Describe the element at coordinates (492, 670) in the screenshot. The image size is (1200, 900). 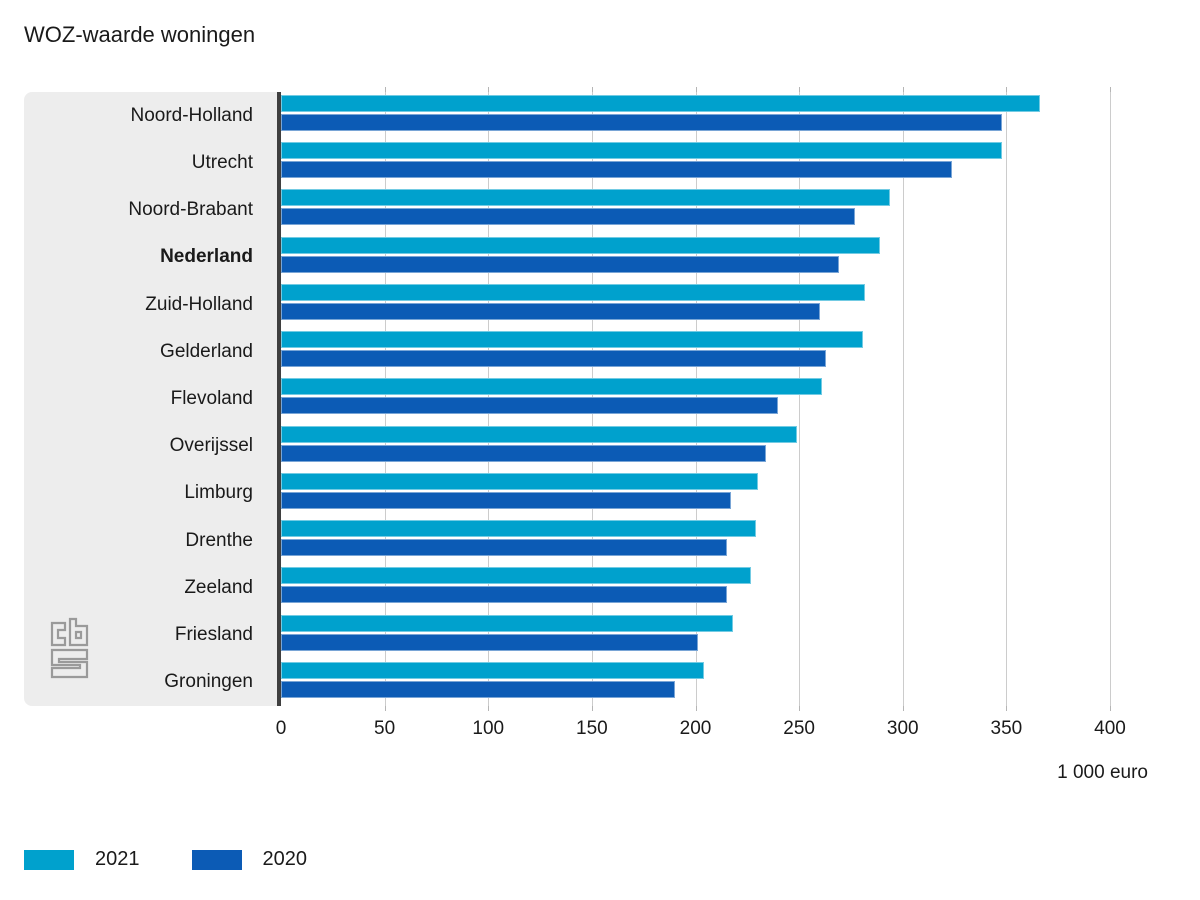
I see `bar-2021-groningen` at that location.